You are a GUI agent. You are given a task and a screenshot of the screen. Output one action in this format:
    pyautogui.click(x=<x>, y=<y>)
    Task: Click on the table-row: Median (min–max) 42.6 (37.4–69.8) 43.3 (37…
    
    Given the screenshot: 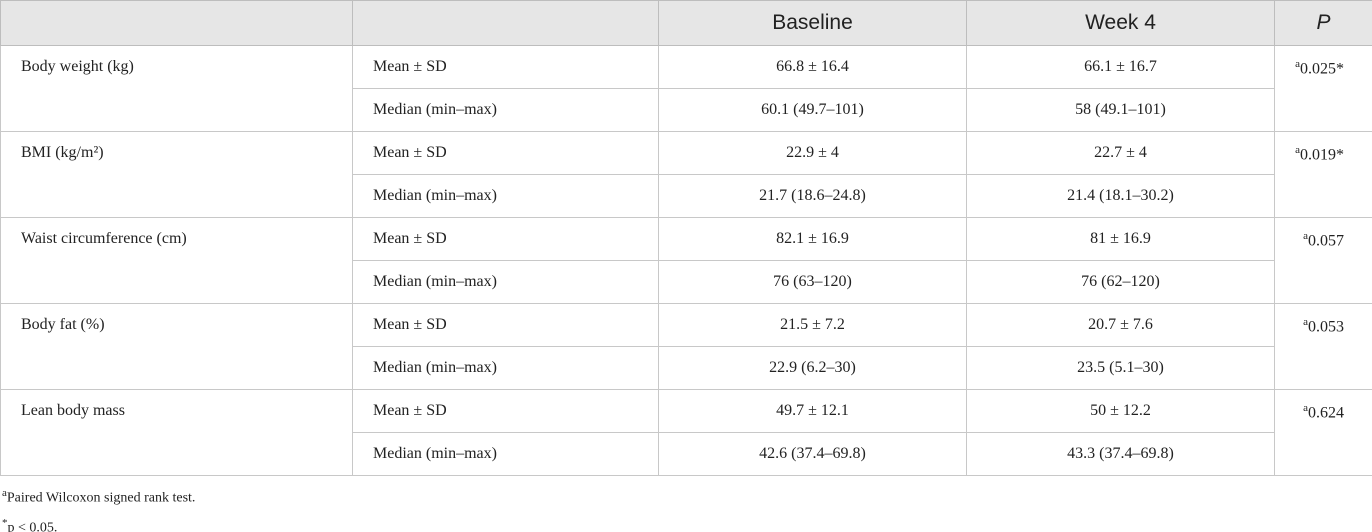 What is the action you would take?
    pyautogui.click(x=686, y=454)
    